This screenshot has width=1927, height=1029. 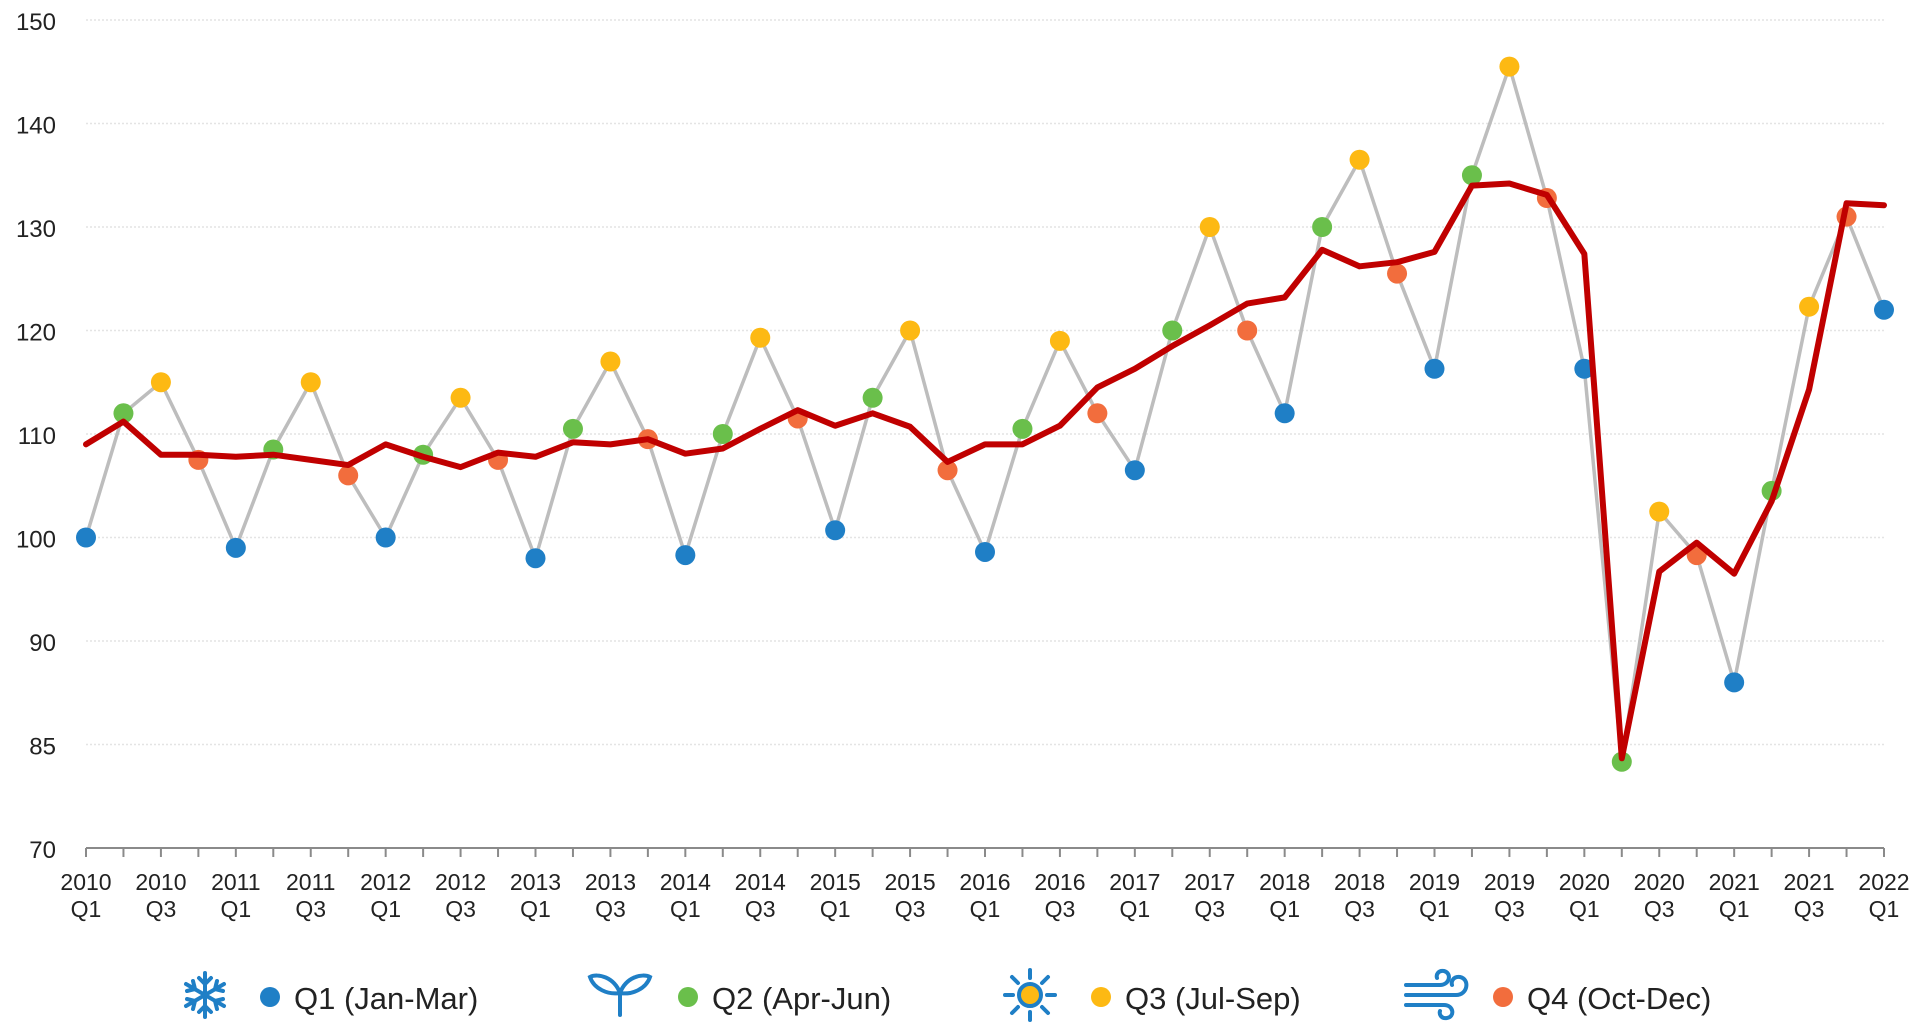 What do you see at coordinates (36, 540) in the screenshot?
I see `y-tick-label: 100` at bounding box center [36, 540].